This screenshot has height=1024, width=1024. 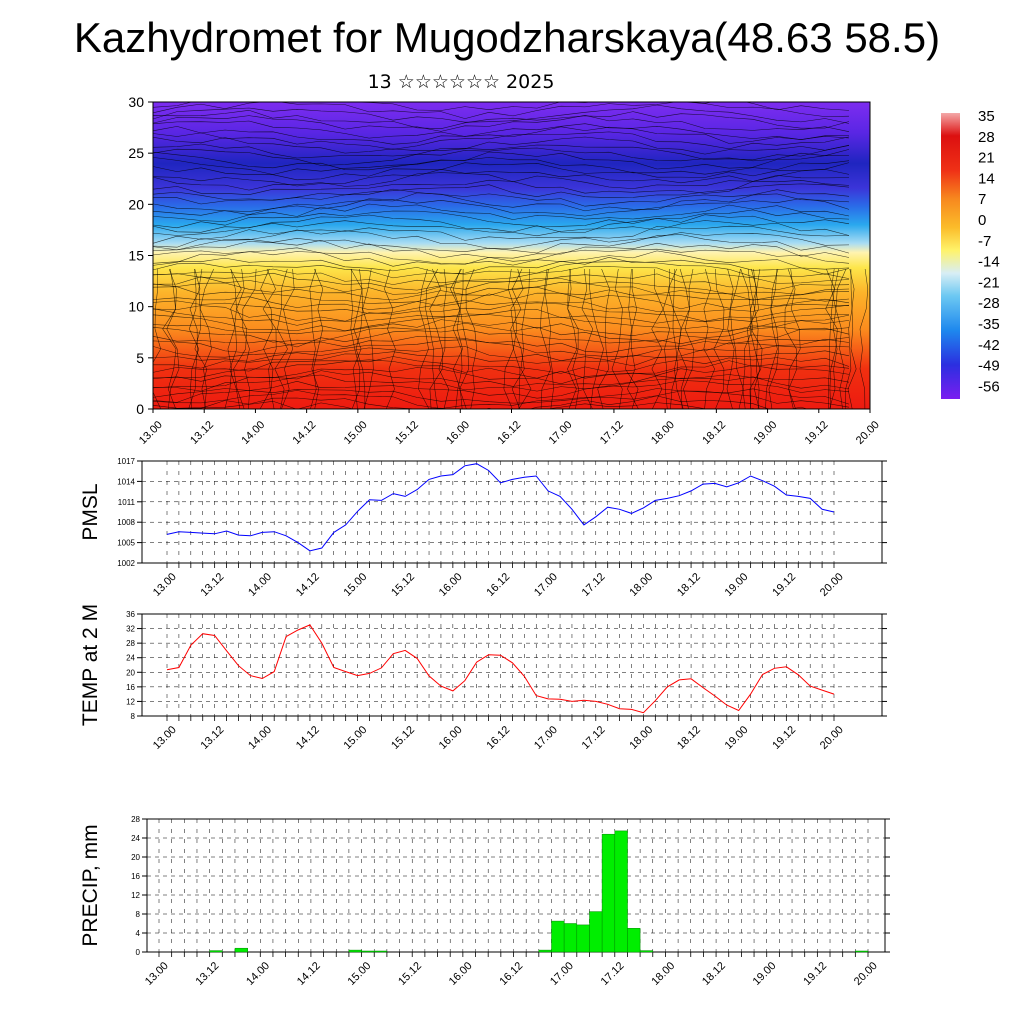 I want to click on x-tick-label: 16.12, so click(x=498, y=738).